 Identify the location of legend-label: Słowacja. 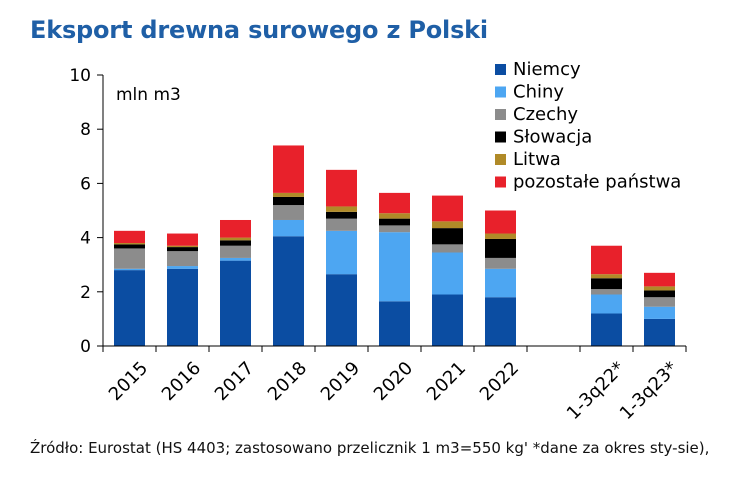
(552, 137).